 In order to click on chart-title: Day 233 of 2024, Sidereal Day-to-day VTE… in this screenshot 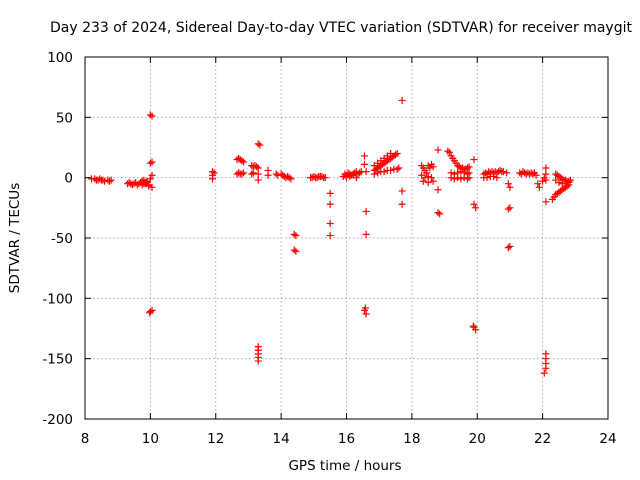, I will do `click(341, 28)`.